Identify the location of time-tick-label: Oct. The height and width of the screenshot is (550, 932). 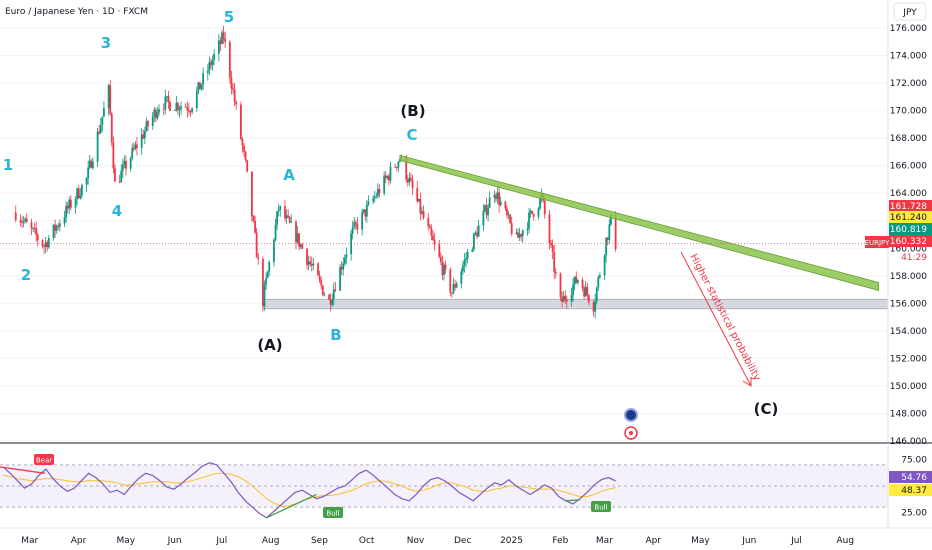
(367, 541).